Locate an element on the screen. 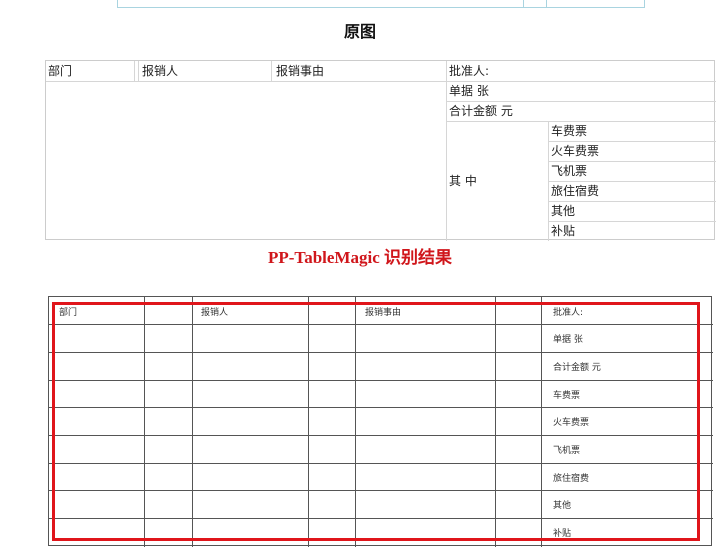  result-label: PP-TableMagic 识别结果 is located at coordinates (360, 257).